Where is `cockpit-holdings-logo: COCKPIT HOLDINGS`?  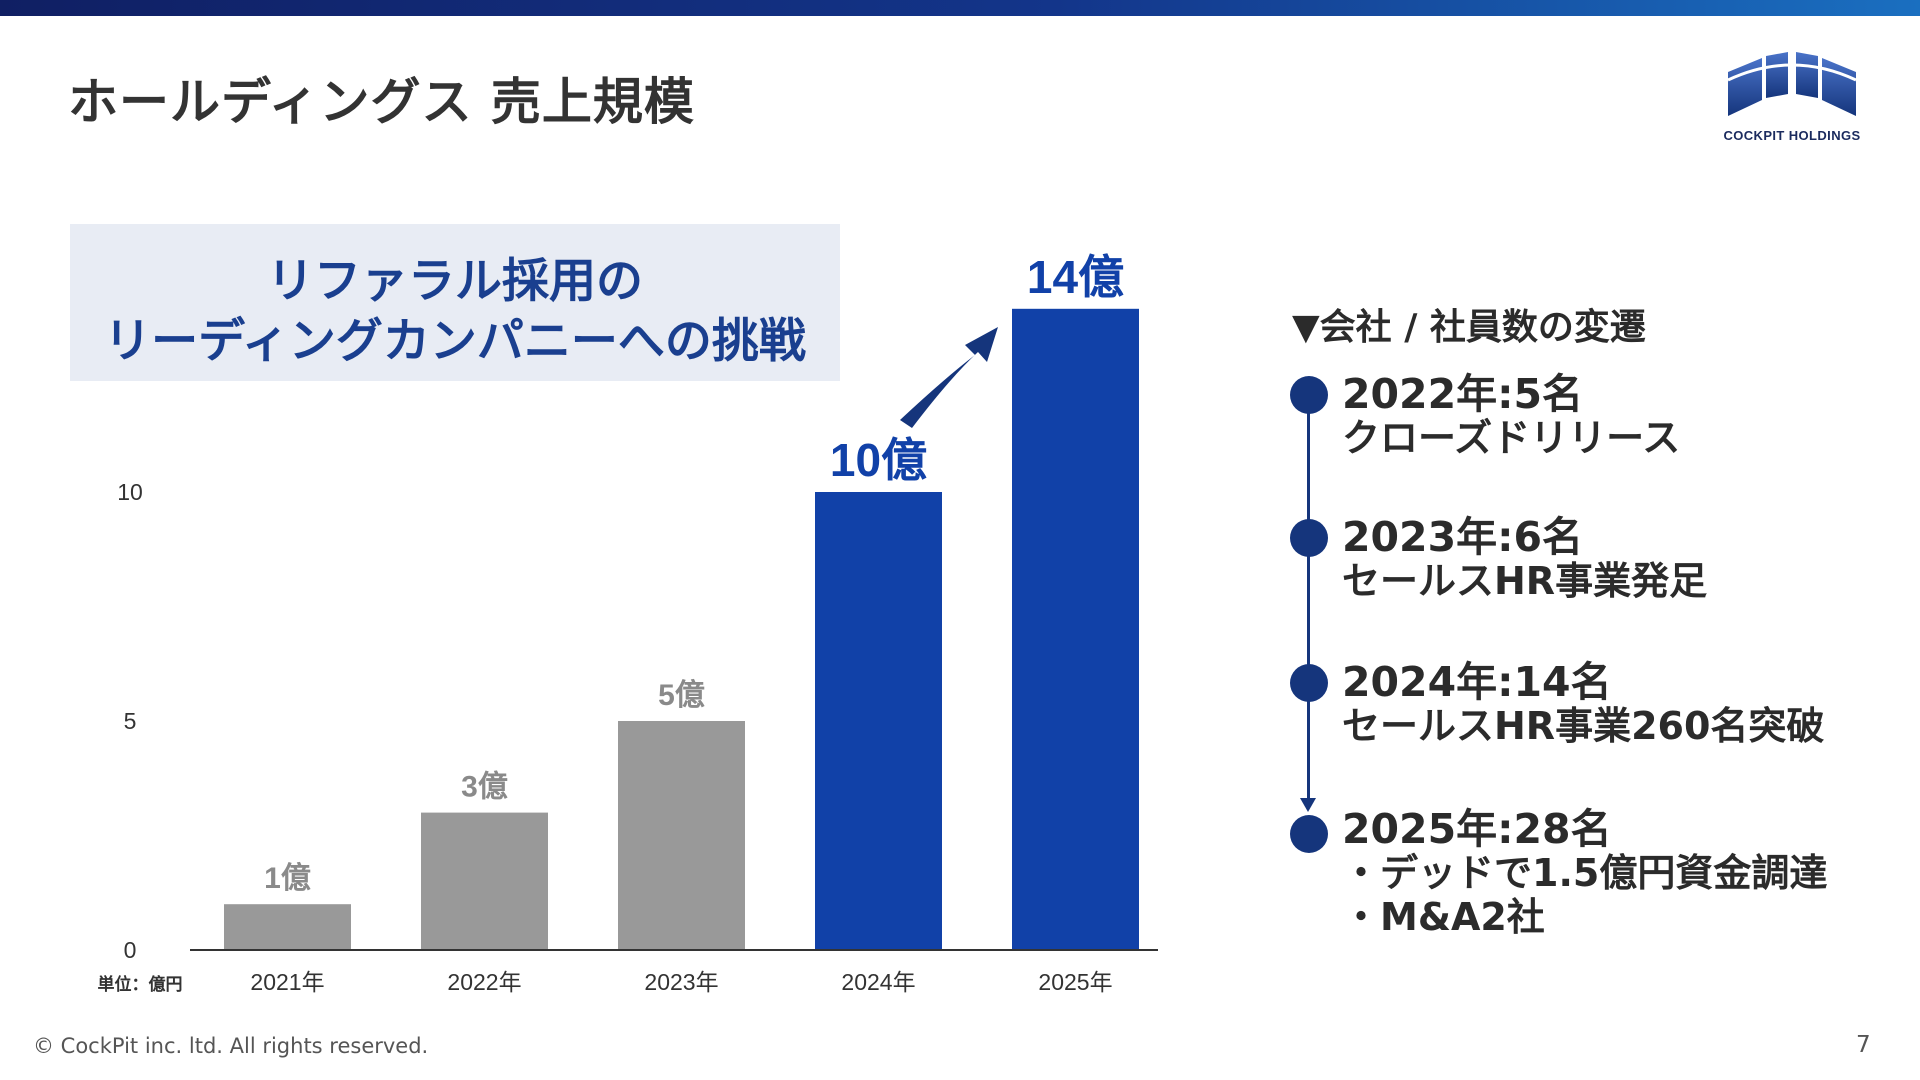 cockpit-holdings-logo: COCKPIT HOLDINGS is located at coordinates (1792, 96).